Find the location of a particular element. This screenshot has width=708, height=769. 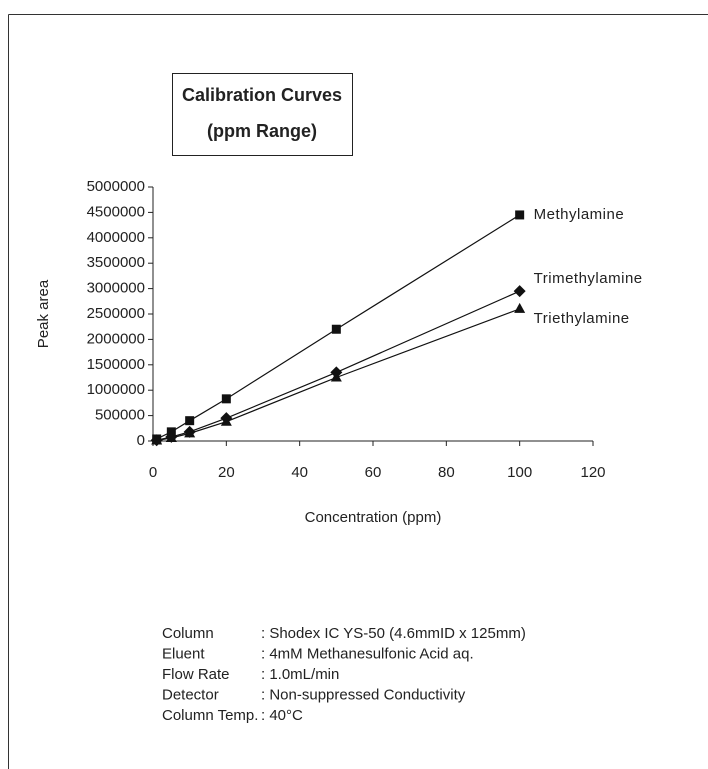

y-tick-label: 4500000 is located at coordinates (116, 211).